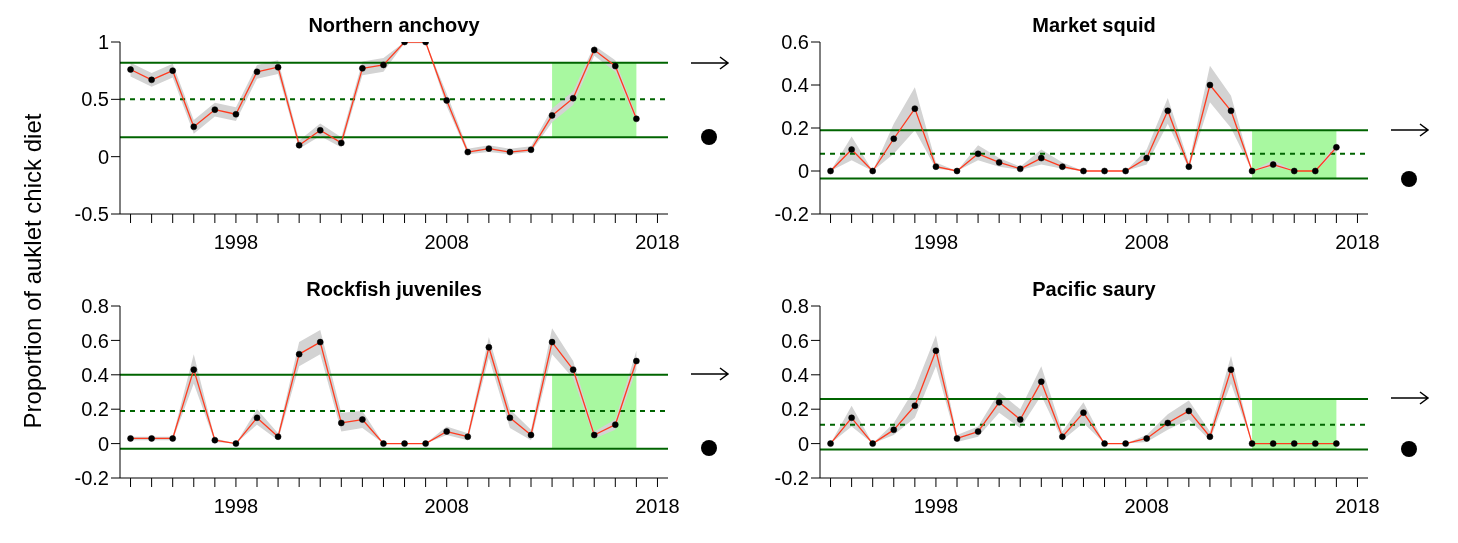 The width and height of the screenshot is (1458, 543). I want to click on y-axis-title: Proportion of auklet chick diet, so click(33, 271).